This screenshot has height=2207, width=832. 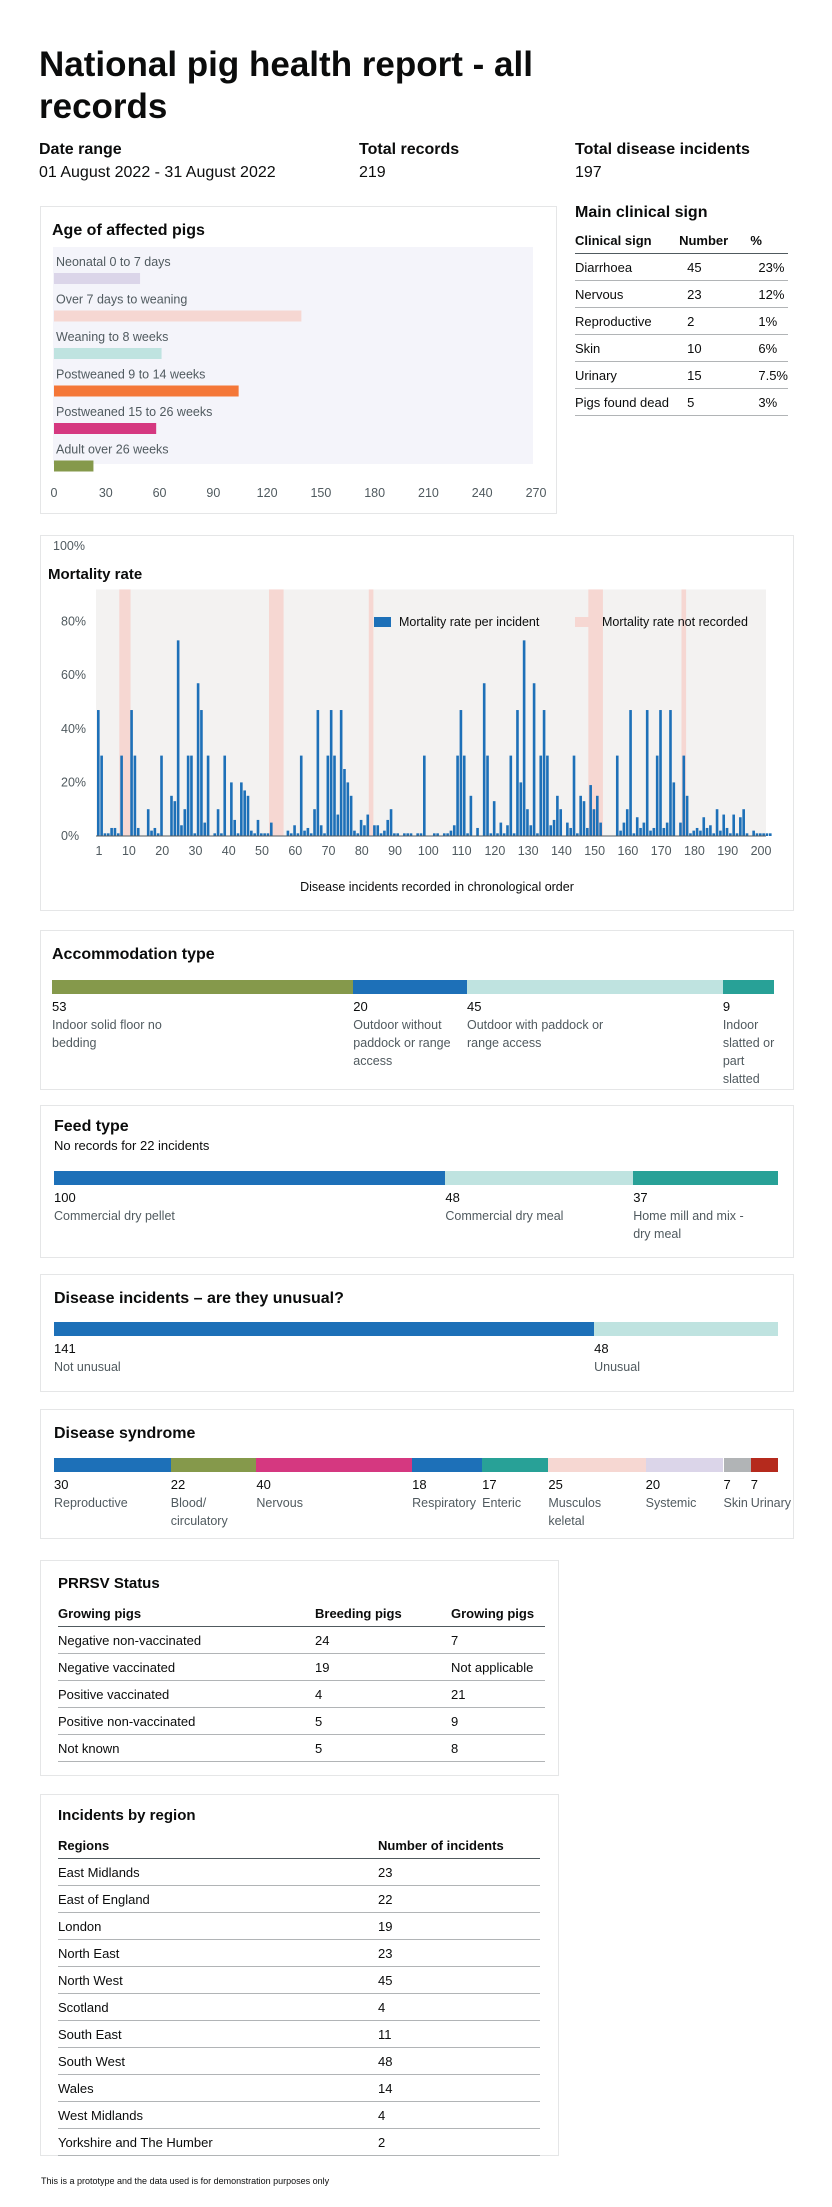 I want to click on mortality-y-tick: 20%, so click(x=73, y=782).